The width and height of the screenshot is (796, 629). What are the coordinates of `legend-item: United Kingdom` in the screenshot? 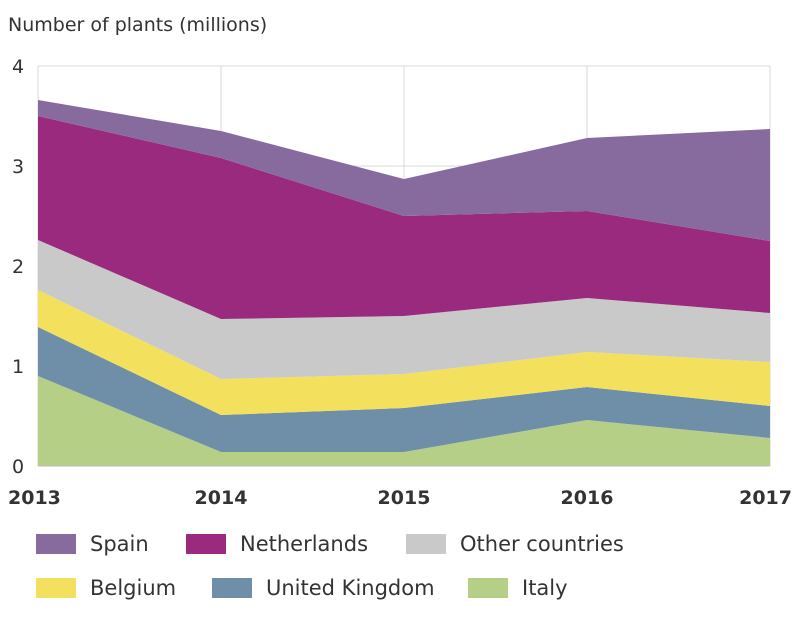 It's located at (323, 588).